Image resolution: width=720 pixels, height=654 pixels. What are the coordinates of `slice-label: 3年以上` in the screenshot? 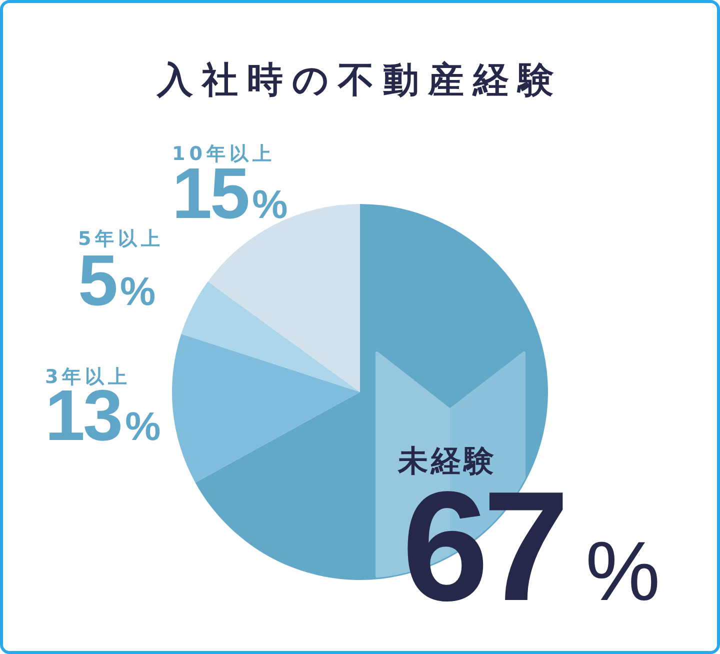 It's located at (88, 377).